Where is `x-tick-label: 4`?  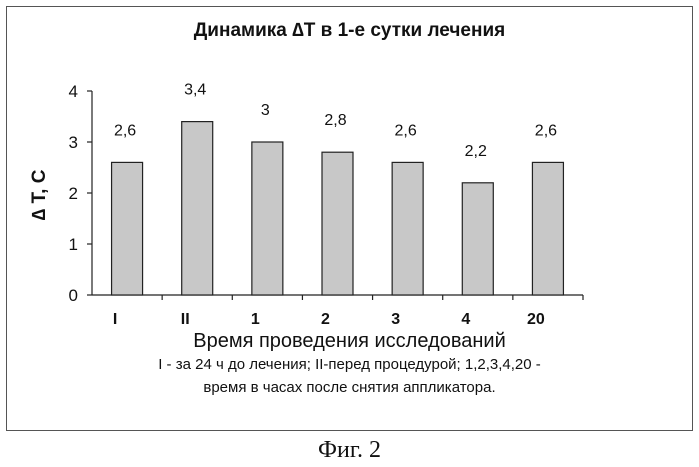
x-tick-label: 4 is located at coordinates (465, 319).